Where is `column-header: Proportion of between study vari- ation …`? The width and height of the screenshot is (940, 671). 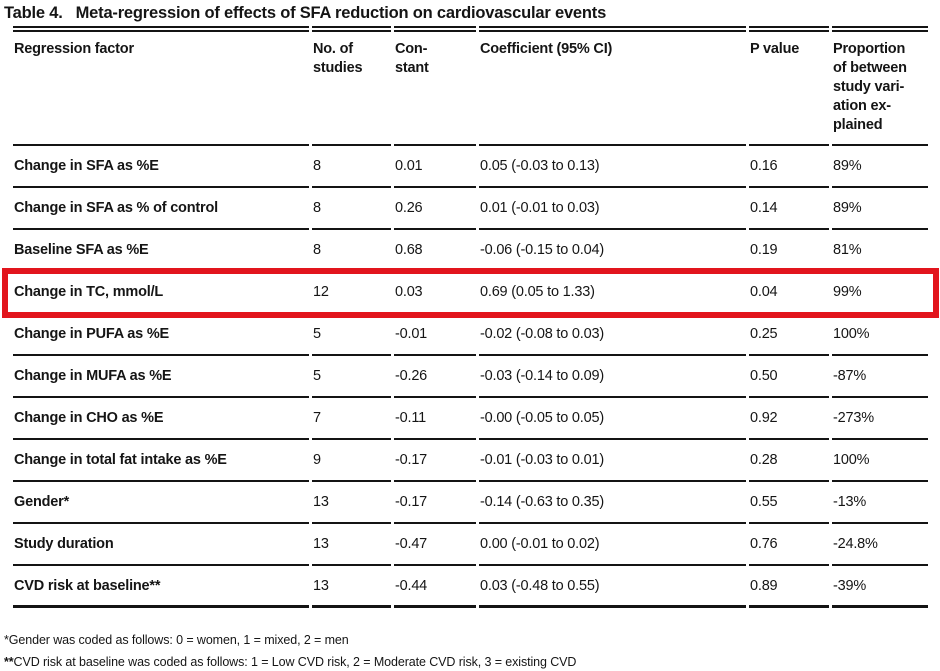
column-header: Proportion of between study vari- ation … is located at coordinates (880, 86).